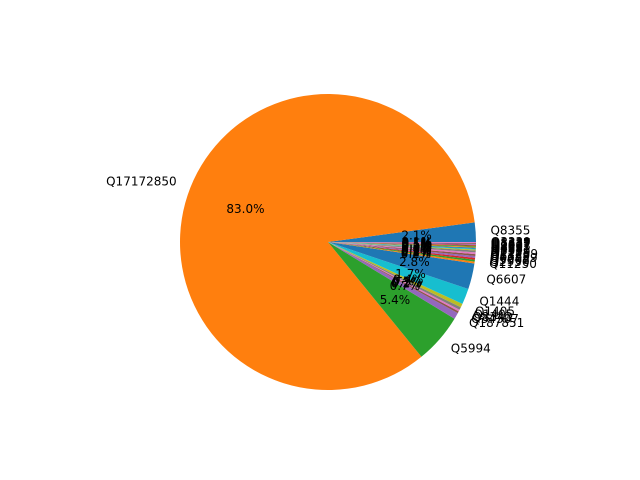 The image size is (640, 480). Describe the element at coordinates (510, 231) in the screenshot. I see `slice-label: Q8355` at that location.